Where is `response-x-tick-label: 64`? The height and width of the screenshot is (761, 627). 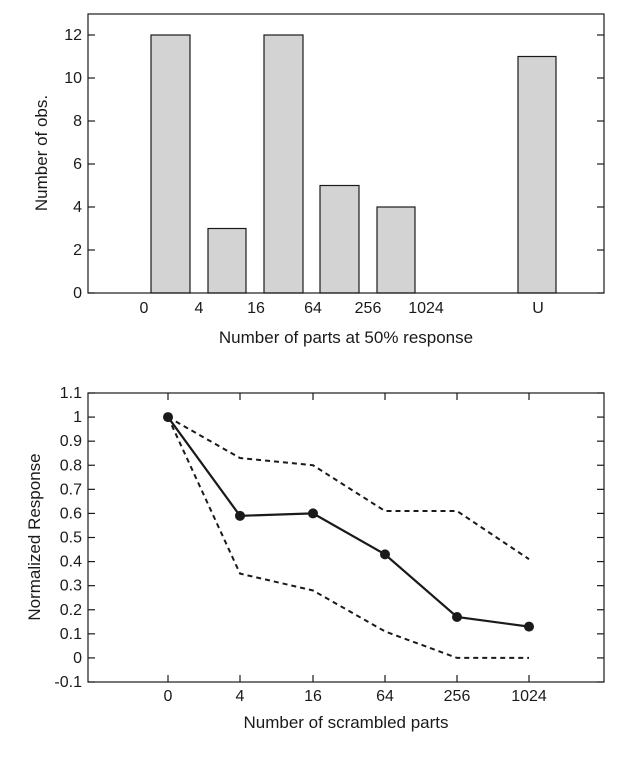 response-x-tick-label: 64 is located at coordinates (385, 696).